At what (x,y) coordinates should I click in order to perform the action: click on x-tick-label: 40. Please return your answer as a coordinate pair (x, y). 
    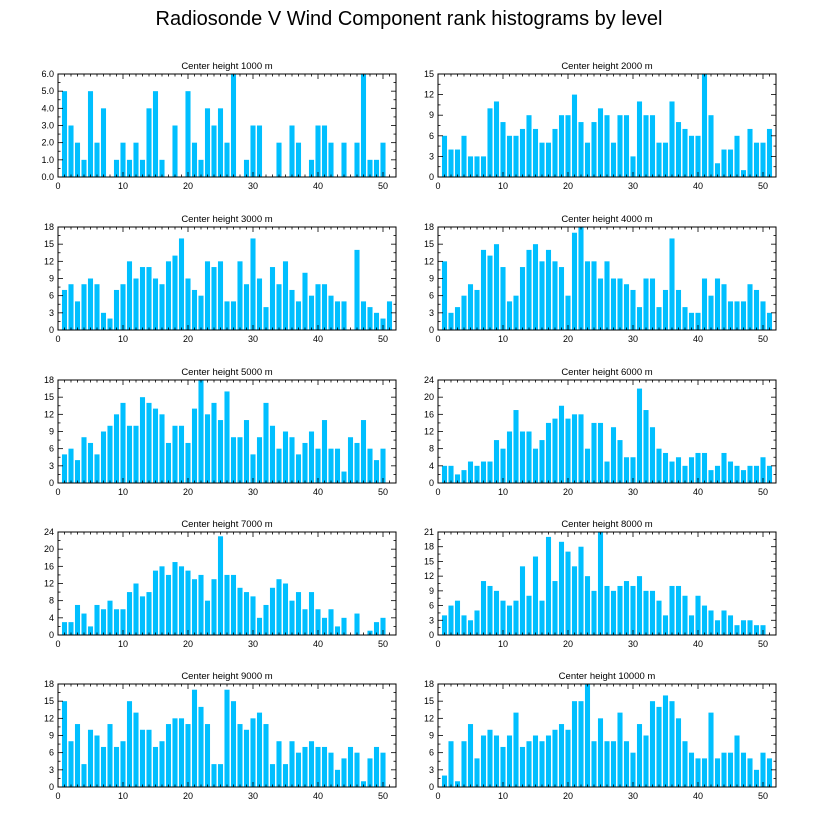
    Looking at the image, I should click on (698, 492).